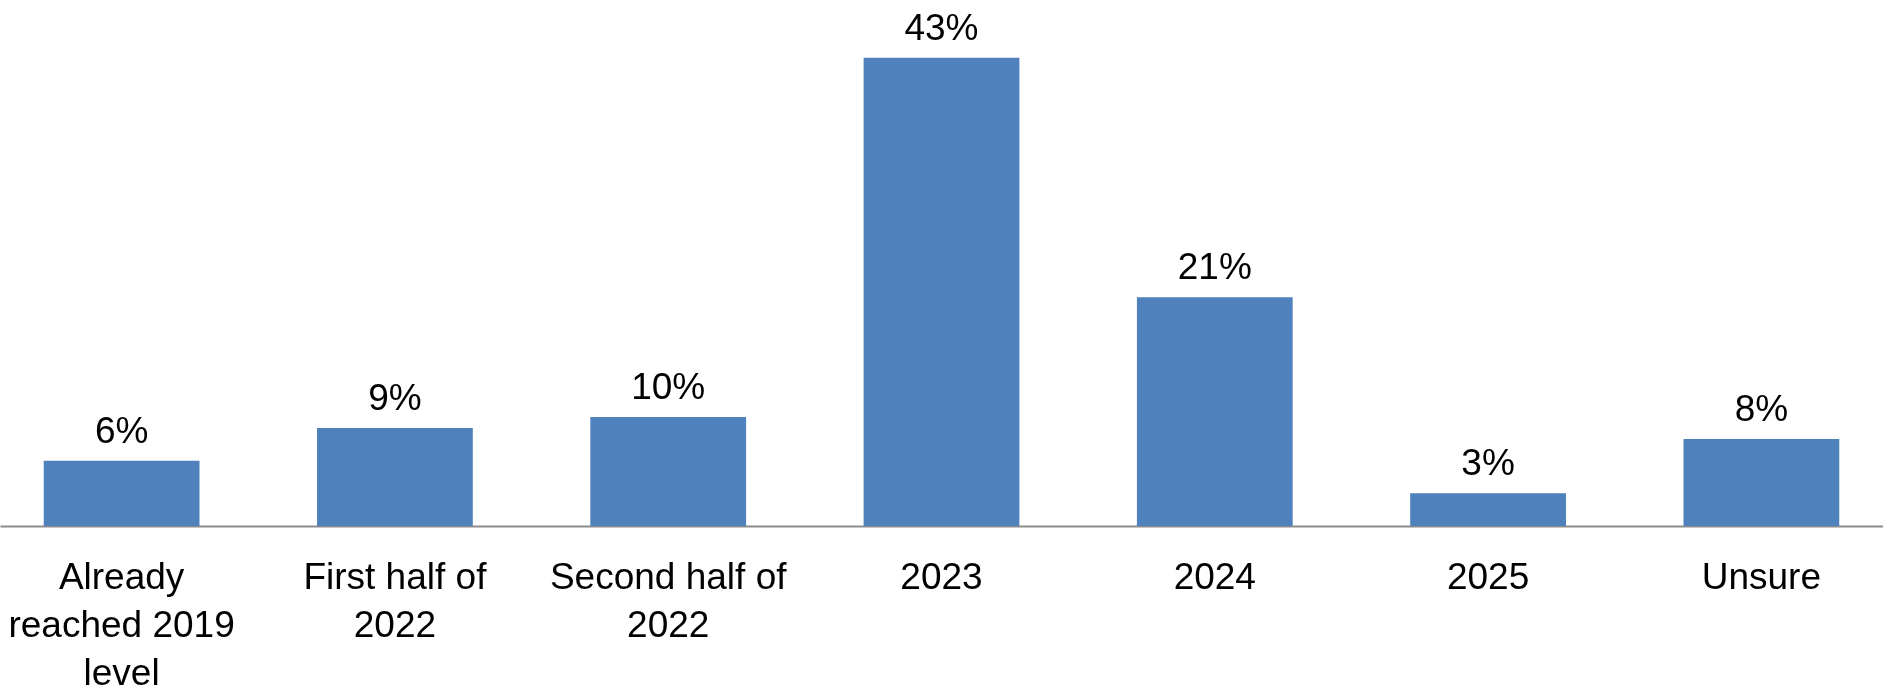  What do you see at coordinates (395, 600) in the screenshot?
I see `x-tick-label: First half of 2022` at bounding box center [395, 600].